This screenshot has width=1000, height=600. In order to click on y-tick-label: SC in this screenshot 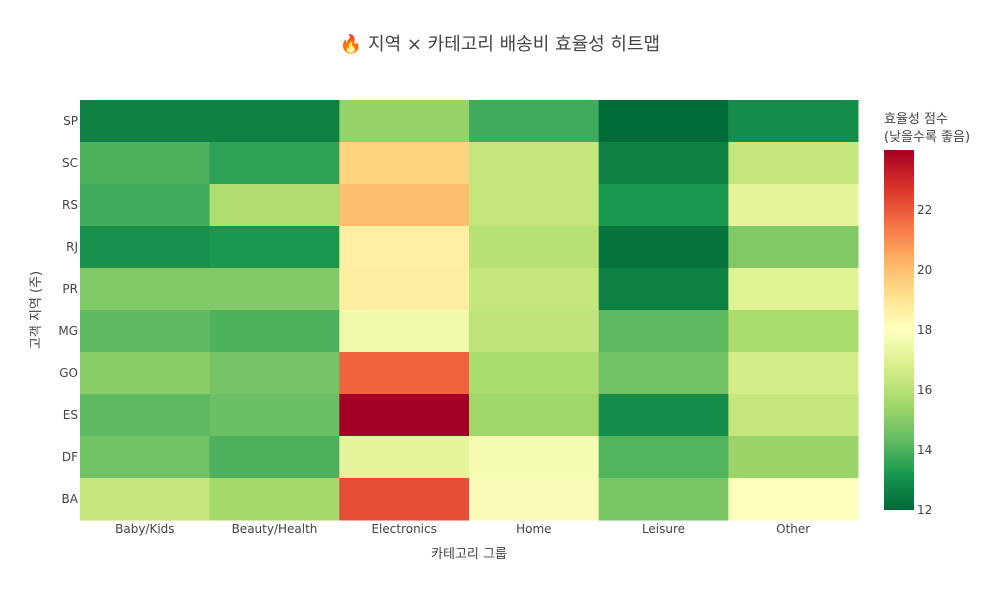, I will do `click(70, 163)`.